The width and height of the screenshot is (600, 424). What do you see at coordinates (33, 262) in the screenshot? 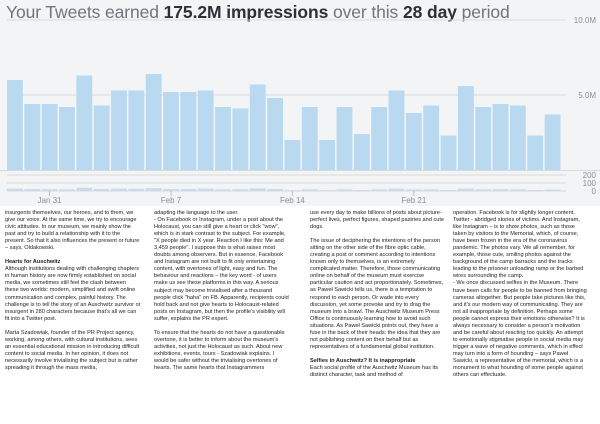
I see `section-heading: Hearts for Auschwitz` at bounding box center [33, 262].